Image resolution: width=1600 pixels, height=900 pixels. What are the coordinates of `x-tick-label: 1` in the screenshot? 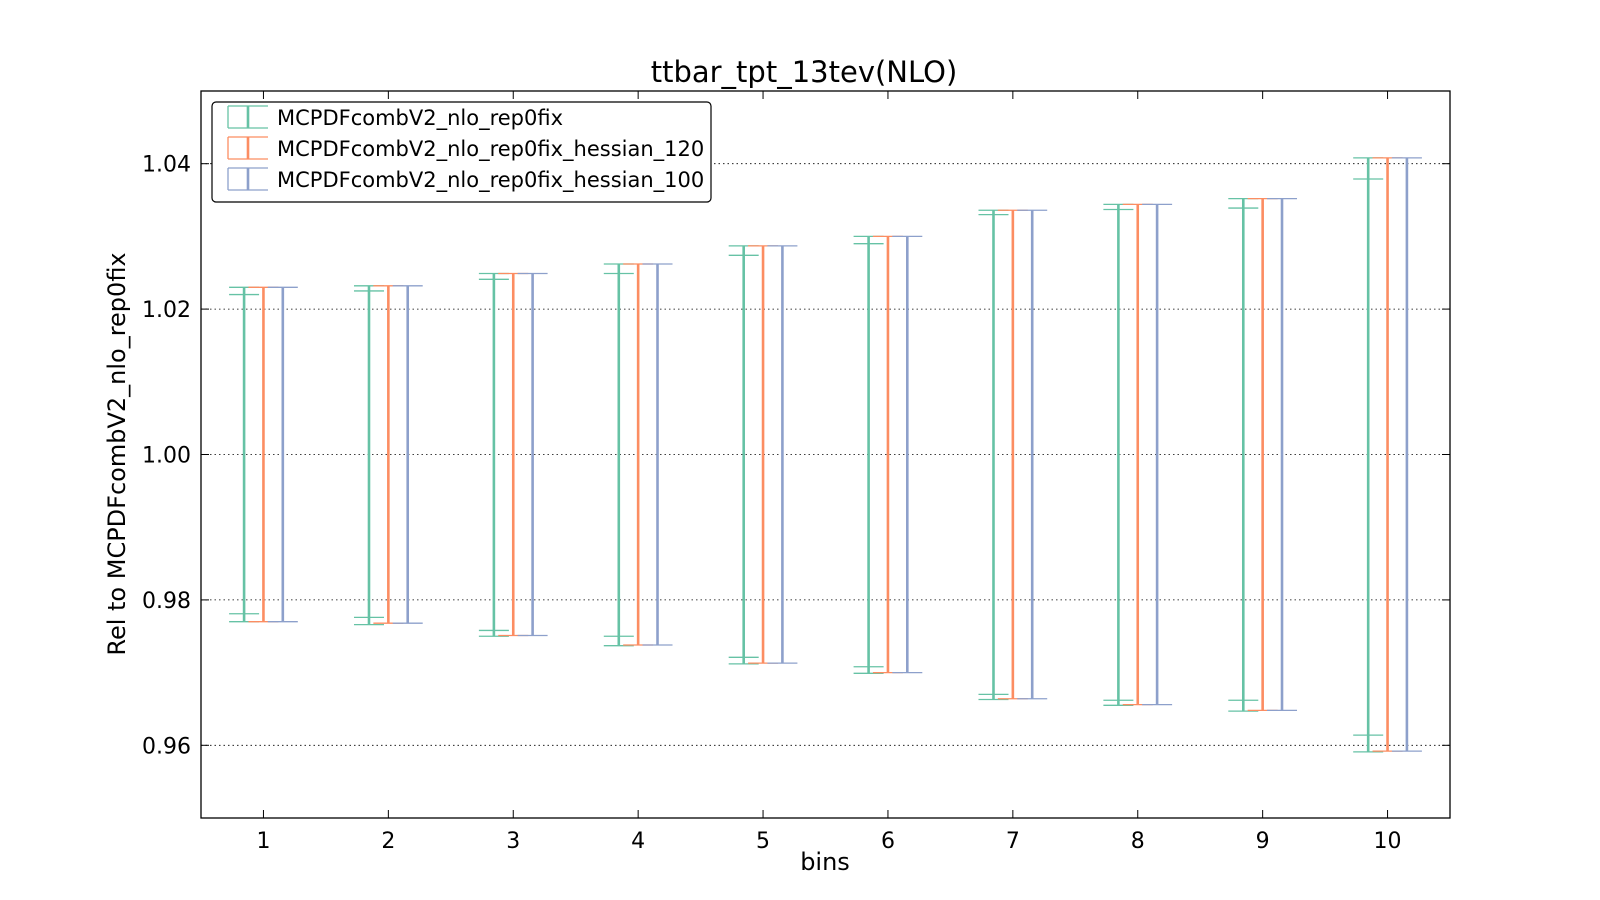 It's located at (263, 841).